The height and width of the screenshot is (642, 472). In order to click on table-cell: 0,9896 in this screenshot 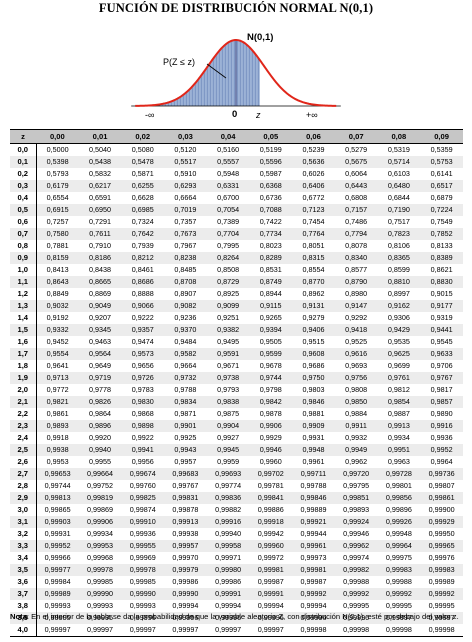, I will do `click(100, 426)`.